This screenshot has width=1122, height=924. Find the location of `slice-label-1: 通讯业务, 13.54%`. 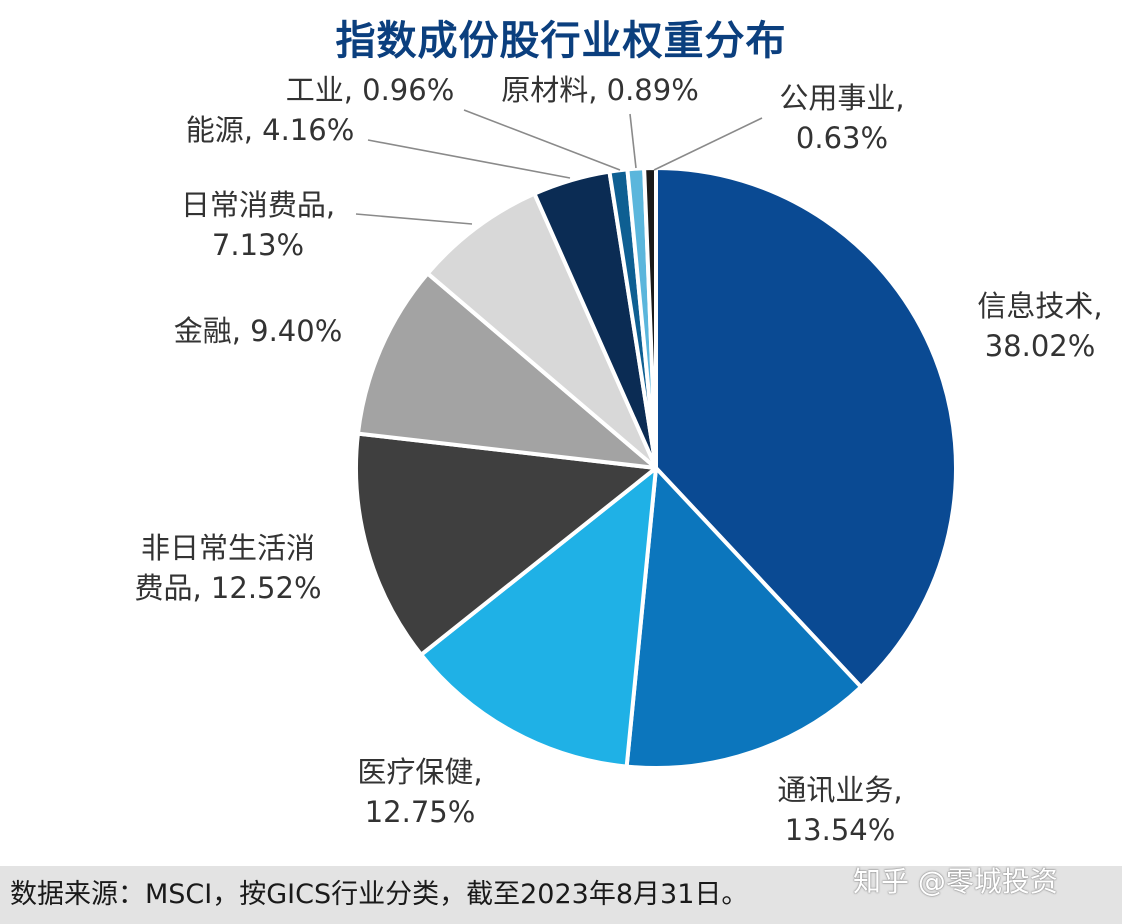

slice-label-1: 通讯业务, 13.54% is located at coordinates (839, 810).